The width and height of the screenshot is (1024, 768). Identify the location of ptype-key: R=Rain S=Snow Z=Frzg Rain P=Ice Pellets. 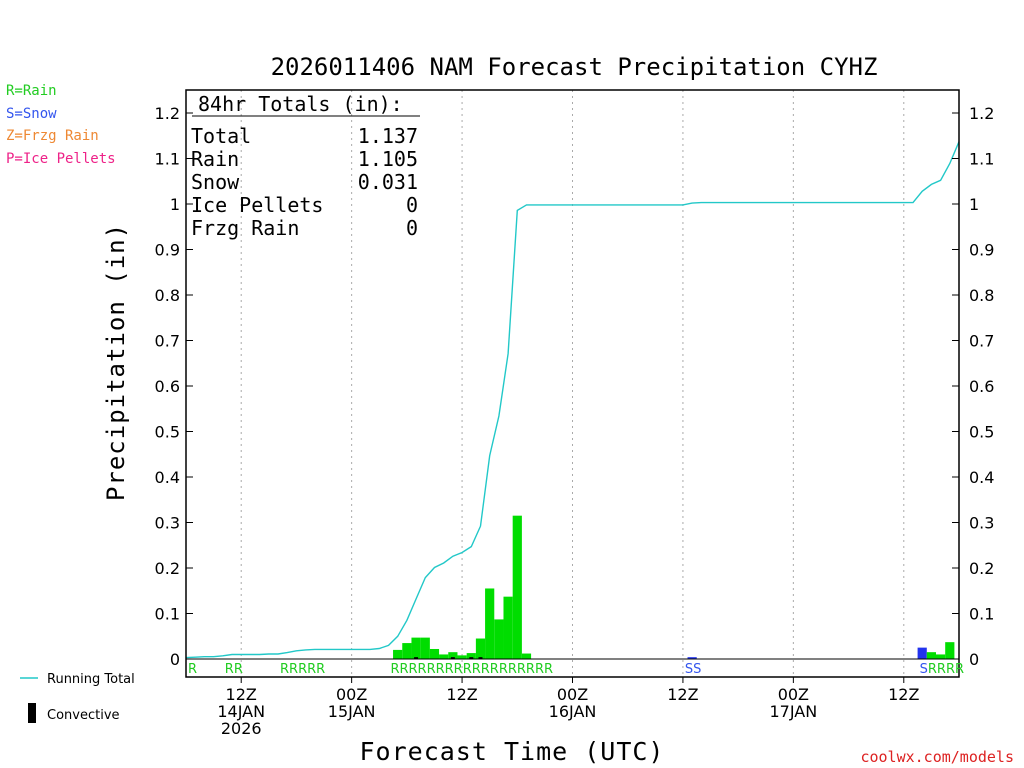
(61, 125).